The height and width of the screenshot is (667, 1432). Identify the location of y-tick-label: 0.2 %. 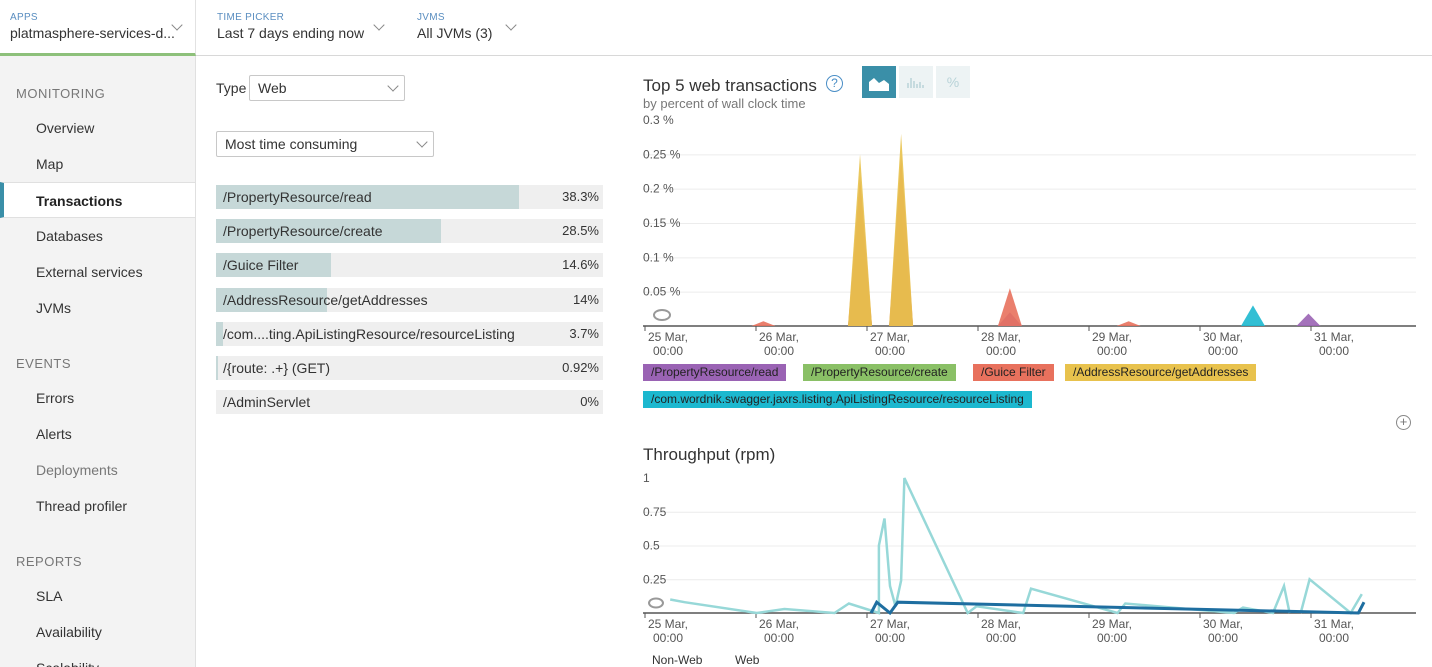
(658, 189).